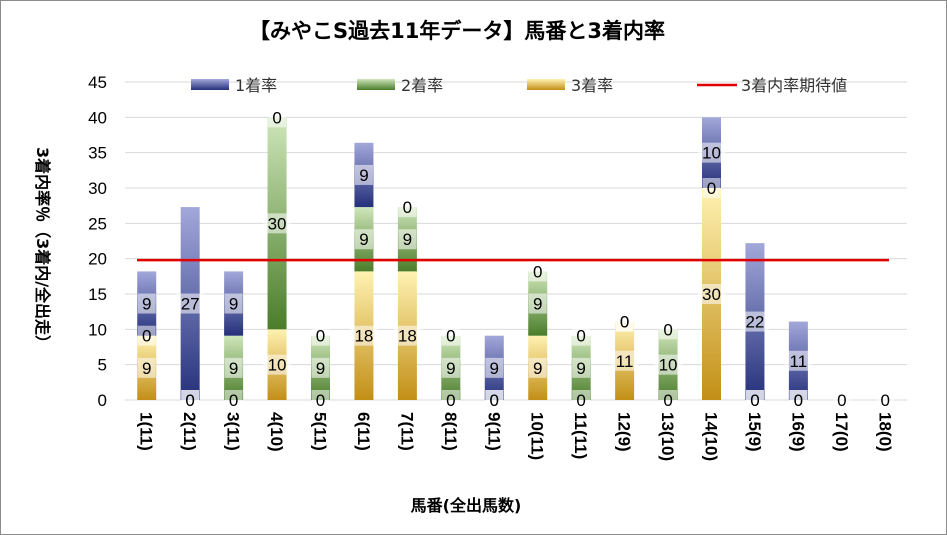  Describe the element at coordinates (457, 31) in the screenshot. I see `chart-title: 【みやこS過去11年データ】馬番と3着内率` at that location.